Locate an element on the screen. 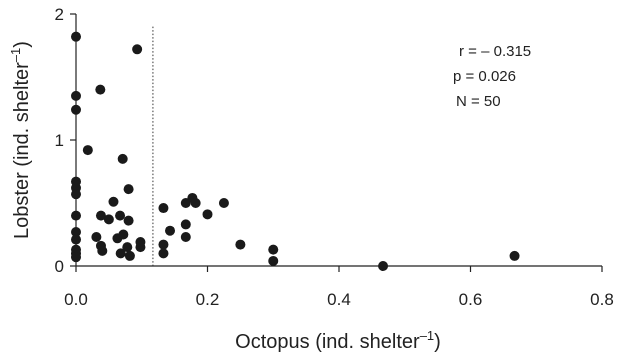 The width and height of the screenshot is (620, 357). x-tick-label: 0.8 is located at coordinates (602, 299).